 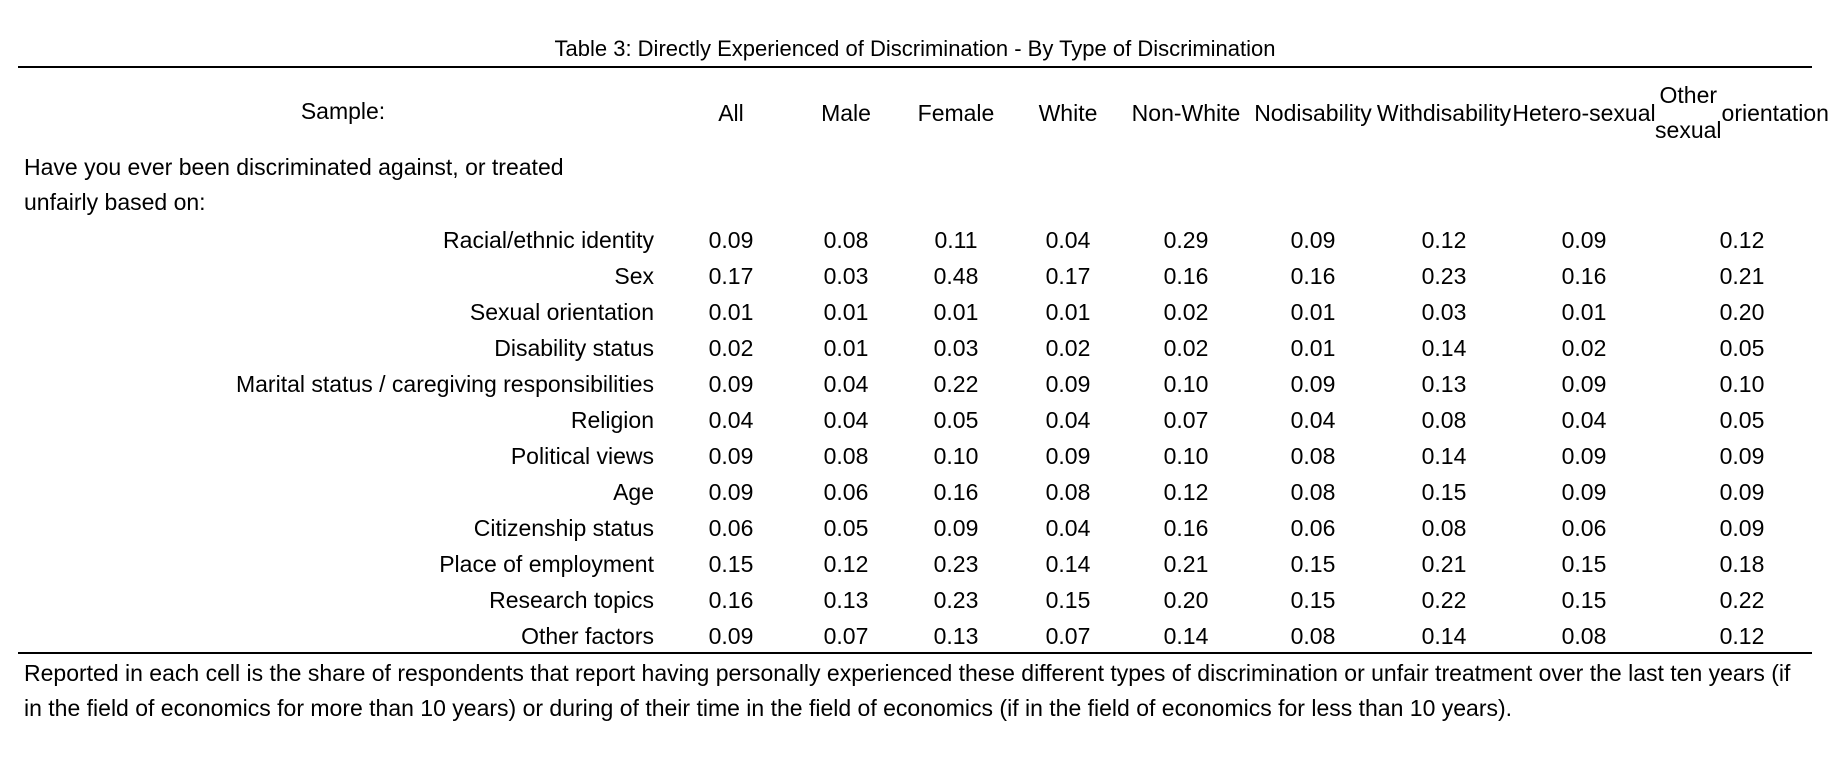 What do you see at coordinates (956, 240) in the screenshot?
I see `table-cell: 0.11` at bounding box center [956, 240].